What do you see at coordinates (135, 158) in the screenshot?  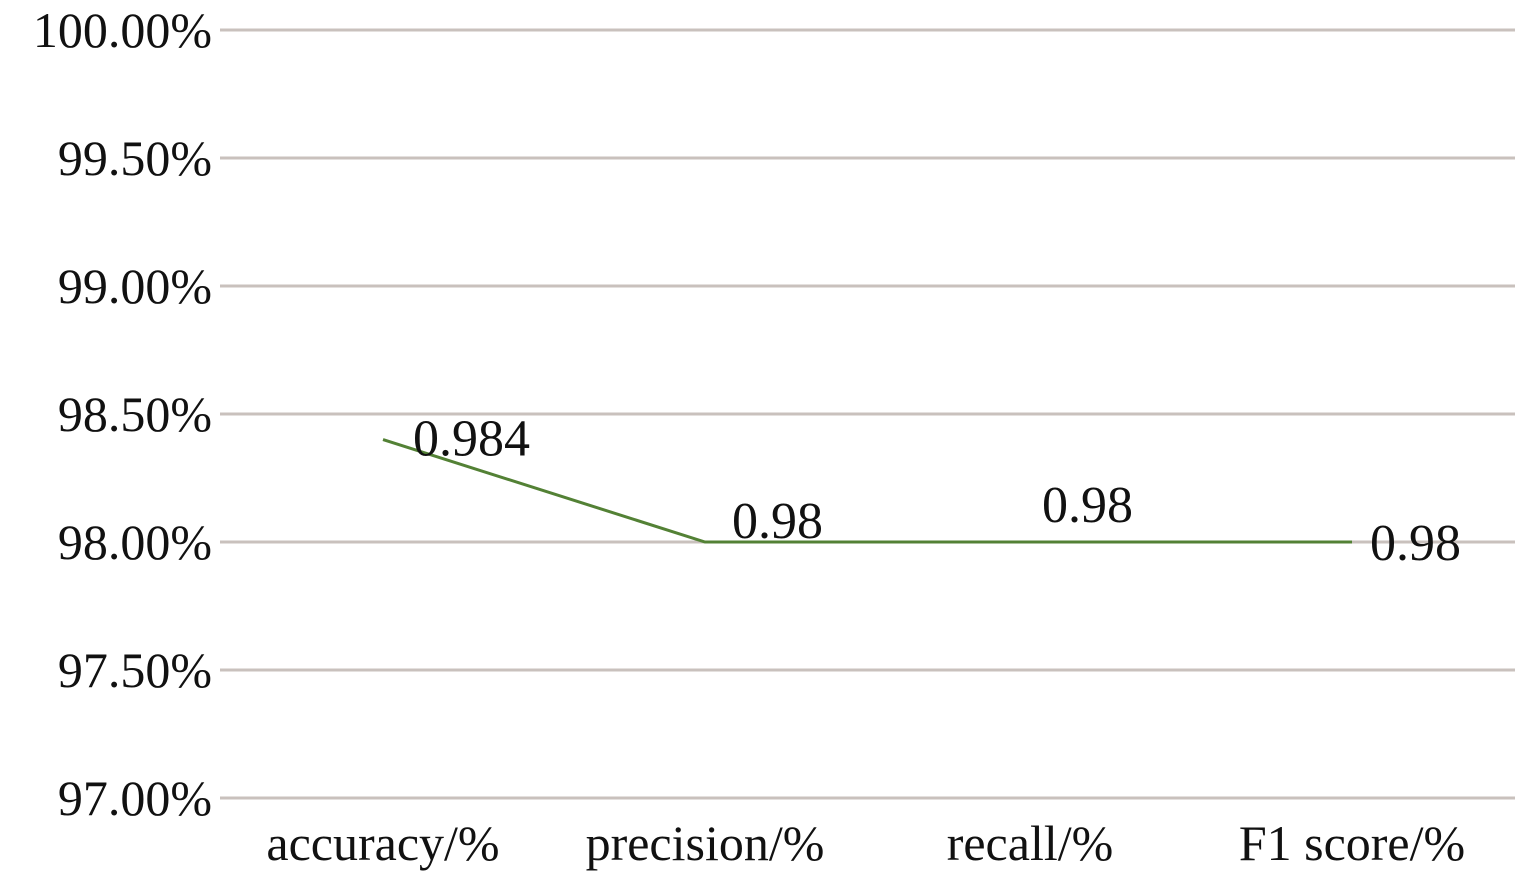 I see `y-tick-label: 99.50%` at bounding box center [135, 158].